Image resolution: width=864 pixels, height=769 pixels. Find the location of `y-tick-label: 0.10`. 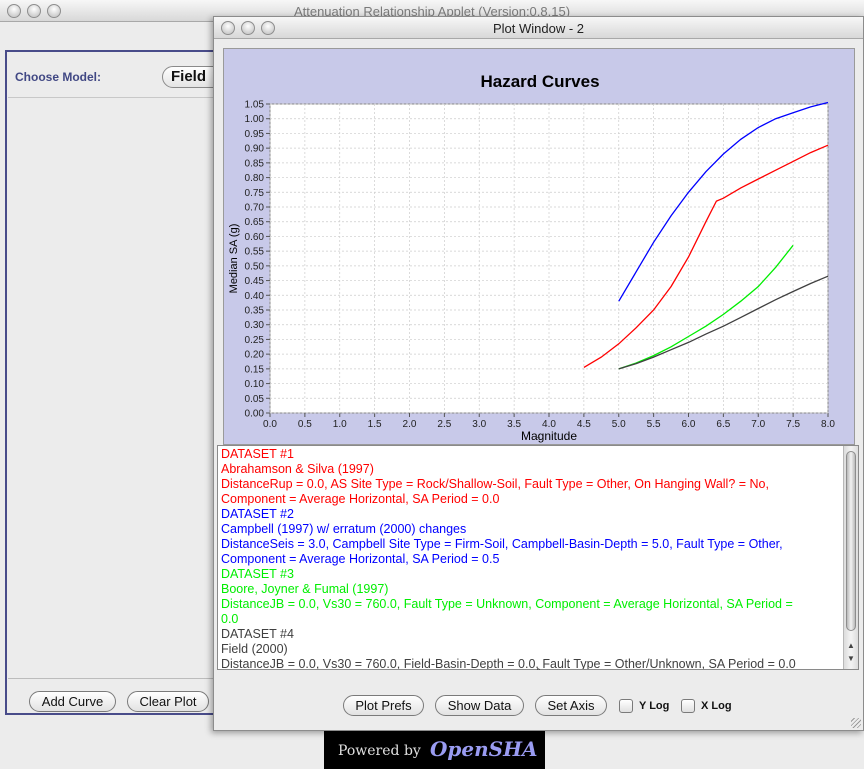

y-tick-label: 0.10 is located at coordinates (255, 384).